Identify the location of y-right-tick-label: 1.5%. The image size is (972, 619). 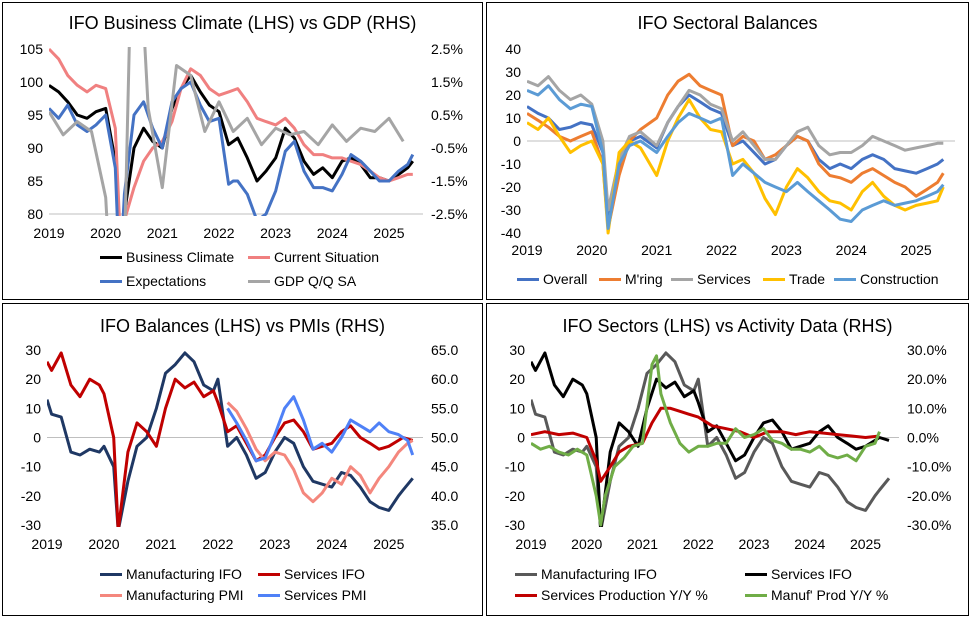
(447, 82).